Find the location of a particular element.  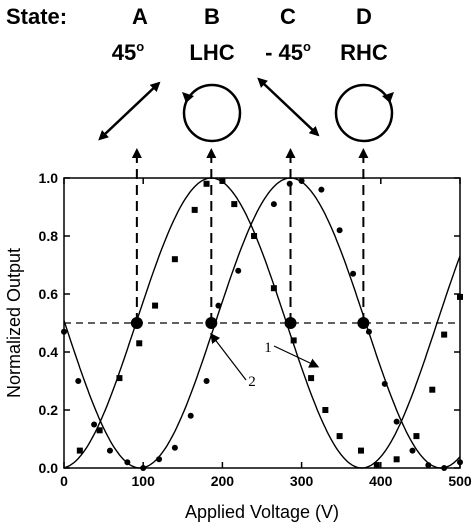

state-a-double-arrow-icon is located at coordinates (129, 111).